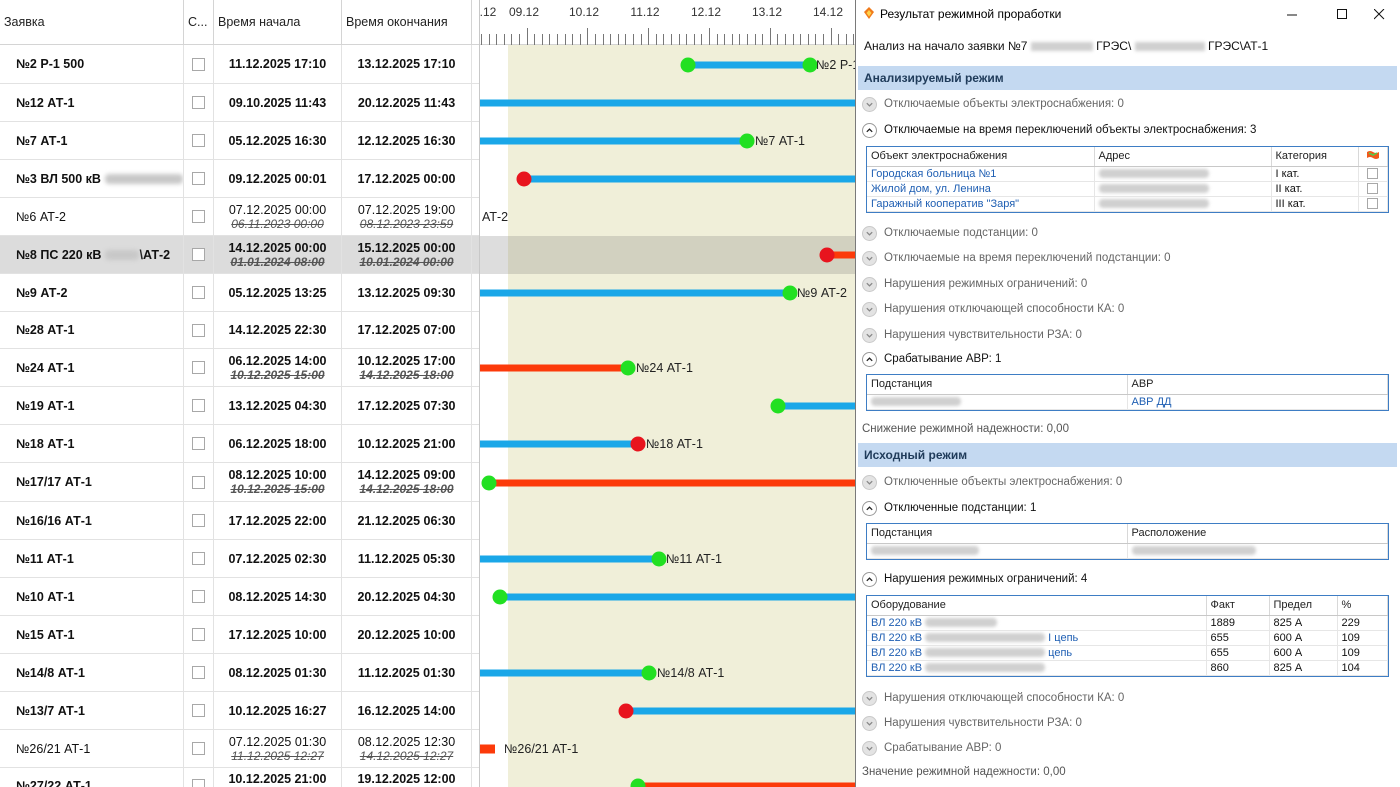 The width and height of the screenshot is (1400, 787). What do you see at coordinates (239, 103) in the screenshot?
I see `table-row: №12 АТ-1 09.10.2025 11:43 20.12.2025 11:43` at bounding box center [239, 103].